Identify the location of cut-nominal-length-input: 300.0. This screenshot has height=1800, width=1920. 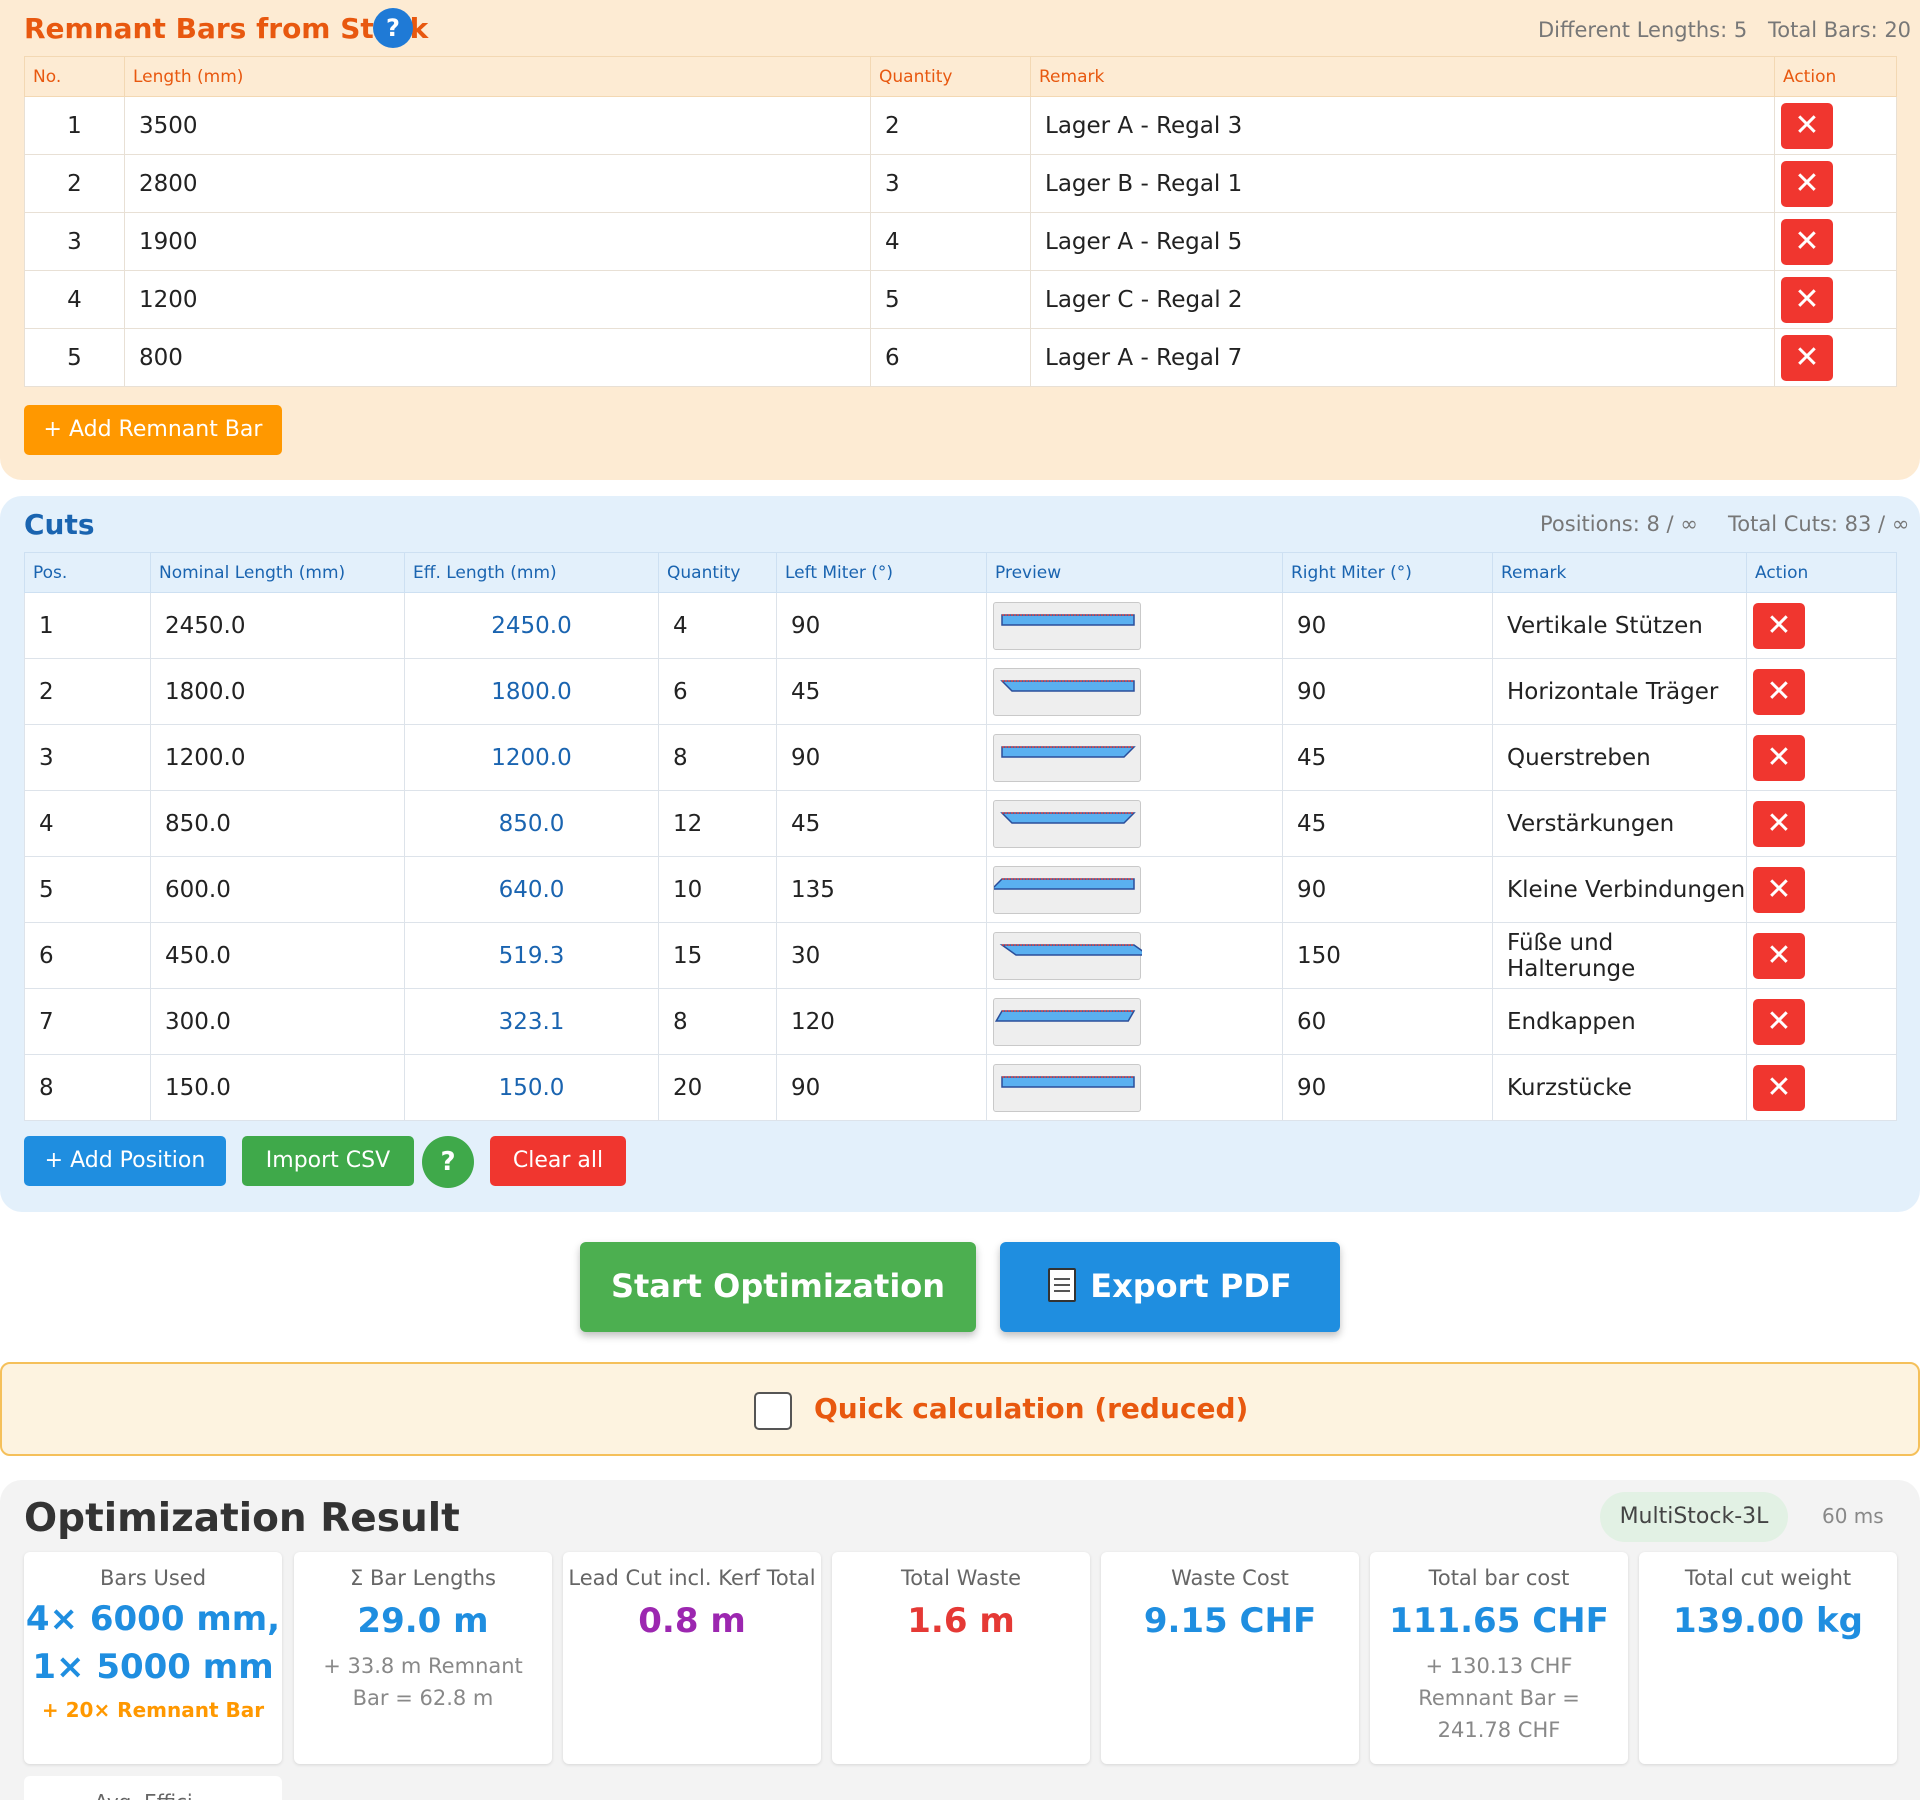
(277, 1021).